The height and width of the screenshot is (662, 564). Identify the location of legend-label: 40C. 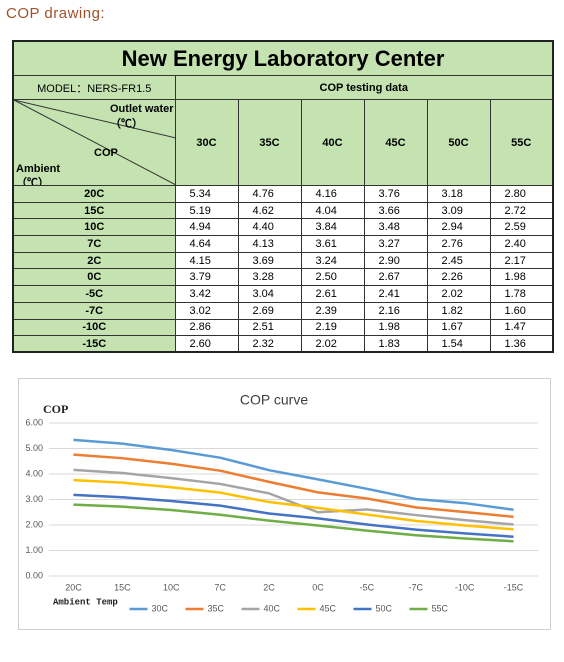
(272, 608).